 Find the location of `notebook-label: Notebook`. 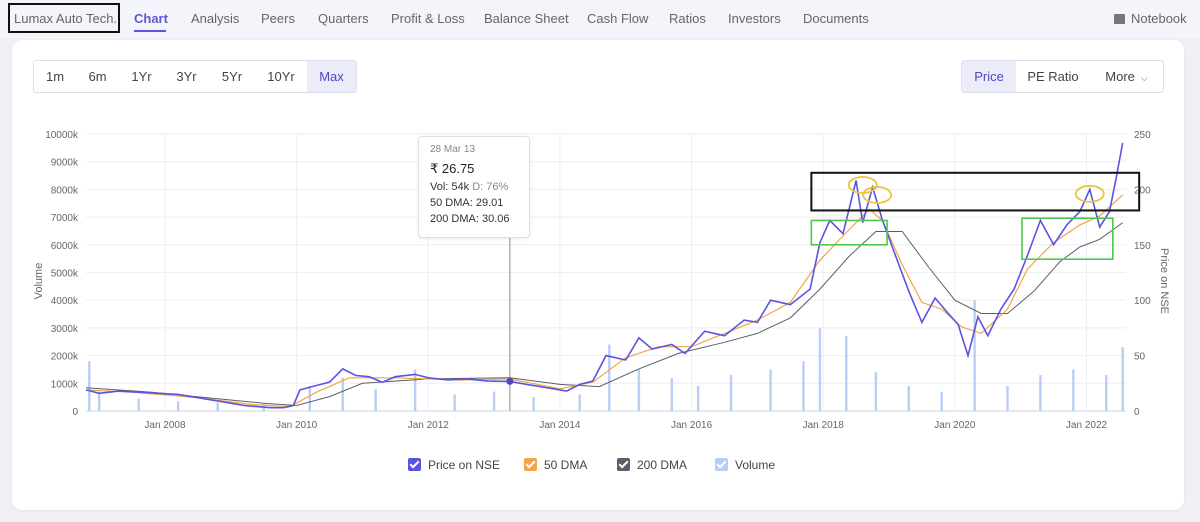

notebook-label: Notebook is located at coordinates (1159, 18).